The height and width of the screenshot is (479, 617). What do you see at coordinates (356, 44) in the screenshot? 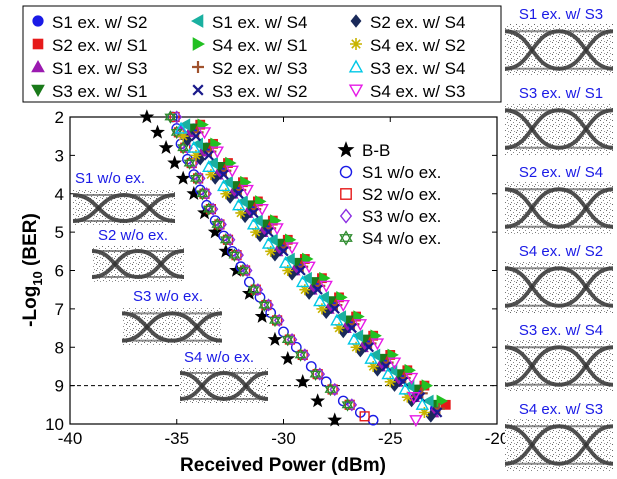
I see `legend-marker-s4-ex-w-s2` at bounding box center [356, 44].